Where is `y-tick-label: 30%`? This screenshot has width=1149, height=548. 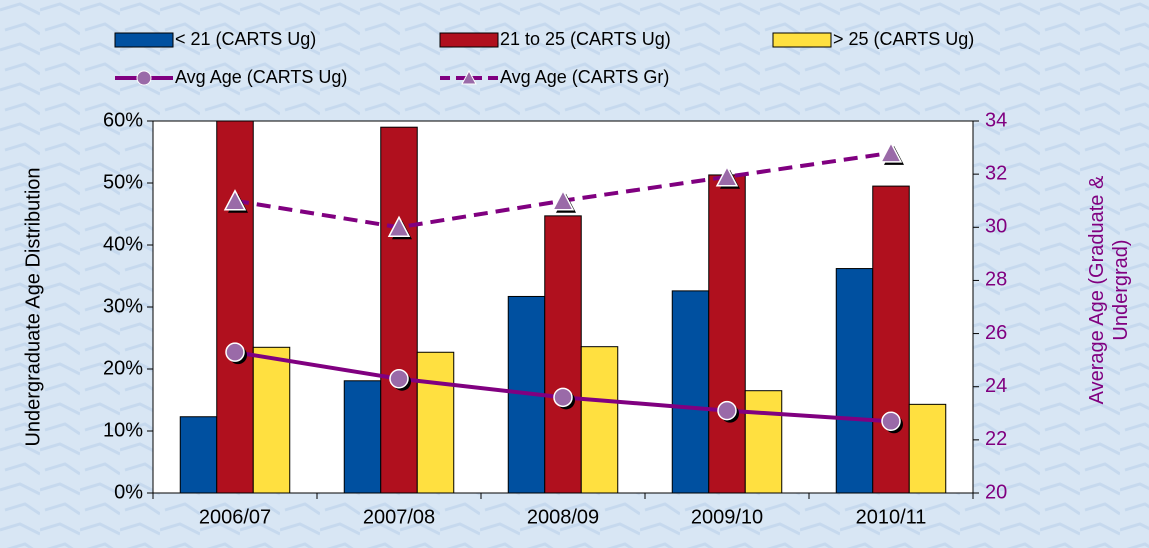 y-tick-label: 30% is located at coordinates (123, 306).